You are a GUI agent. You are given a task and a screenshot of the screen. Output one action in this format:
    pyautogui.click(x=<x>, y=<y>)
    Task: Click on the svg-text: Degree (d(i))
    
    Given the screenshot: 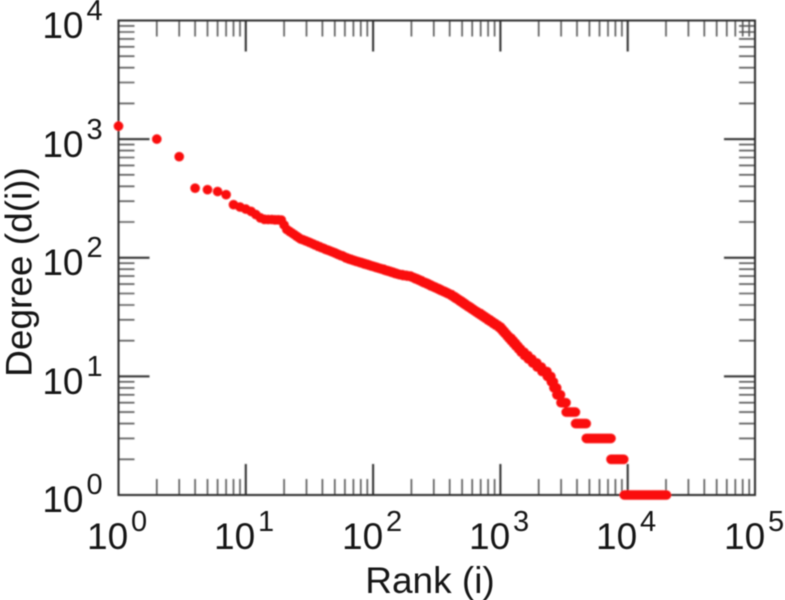 What is the action you would take?
    pyautogui.click(x=20, y=272)
    